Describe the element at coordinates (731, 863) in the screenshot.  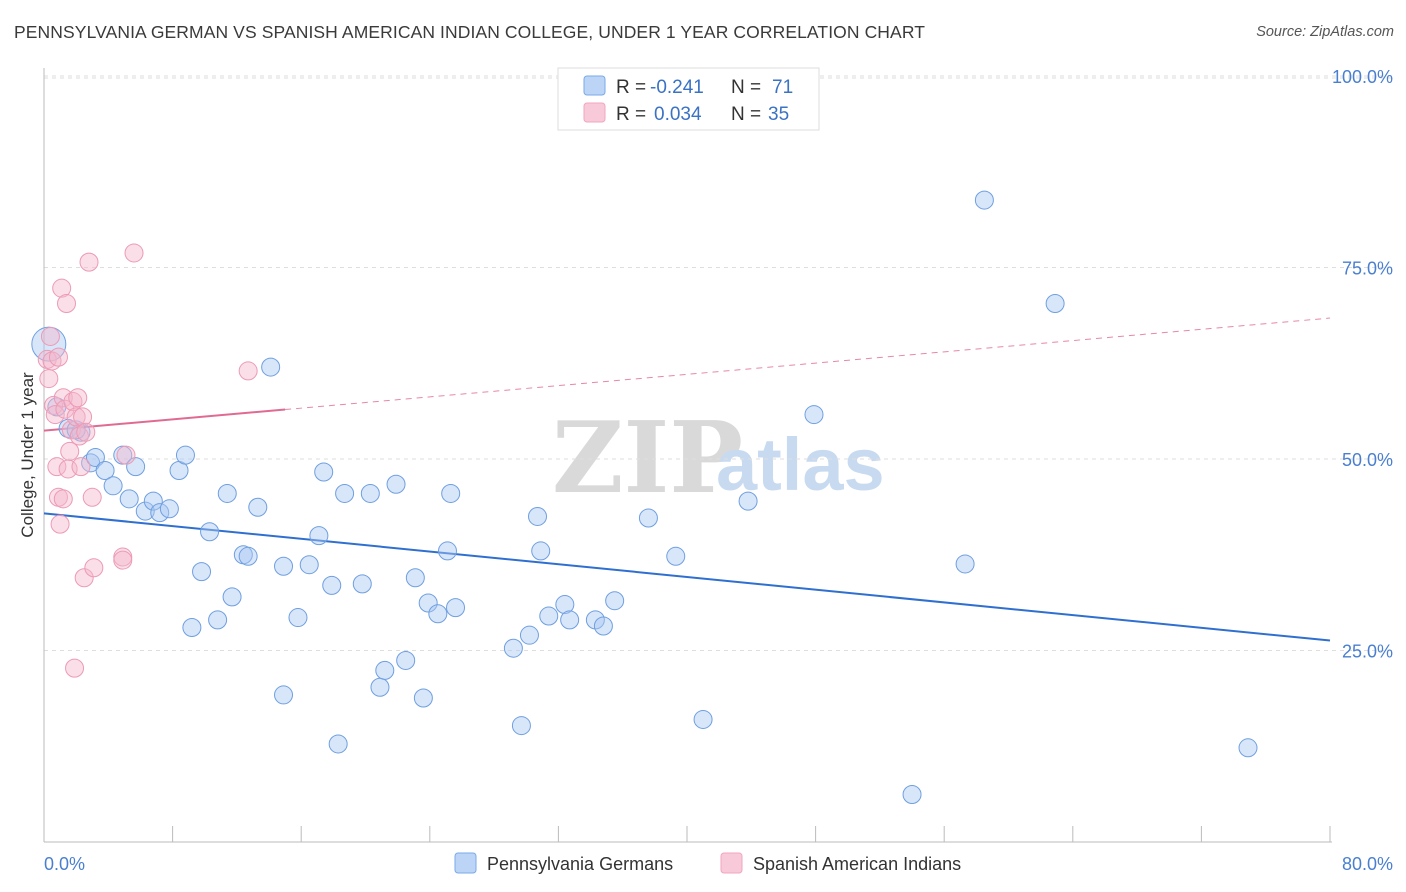
I see `series-legend-swatch-pink` at that location.